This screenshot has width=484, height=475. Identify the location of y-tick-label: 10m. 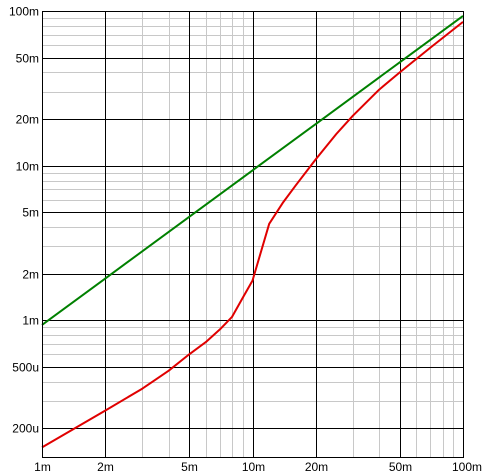
(27, 167).